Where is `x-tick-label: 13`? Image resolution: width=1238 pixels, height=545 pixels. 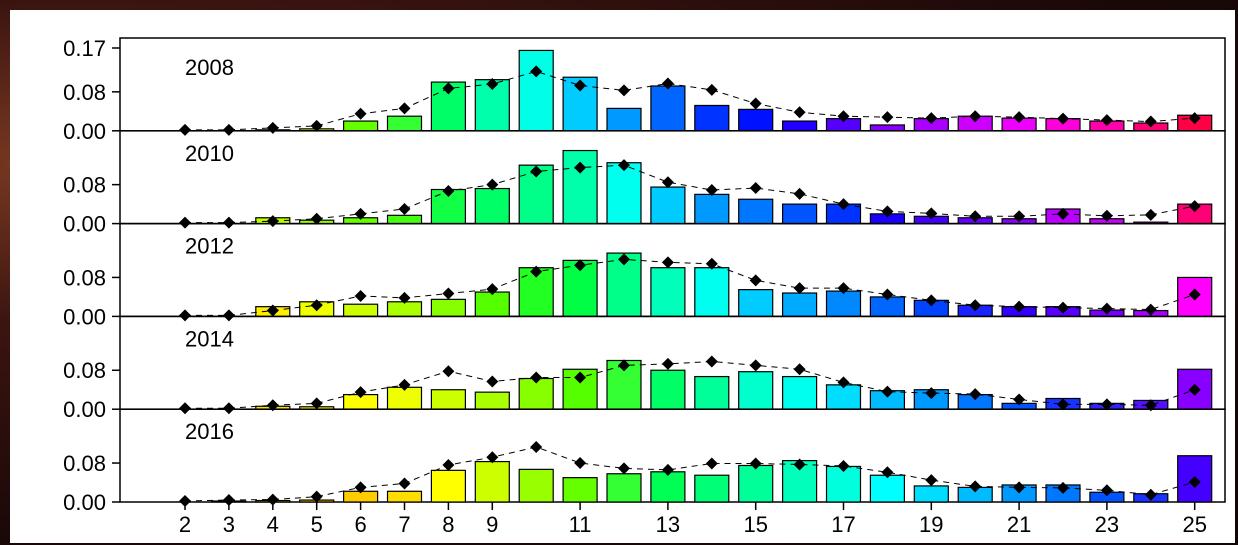 x-tick-label: 13 is located at coordinates (668, 524).